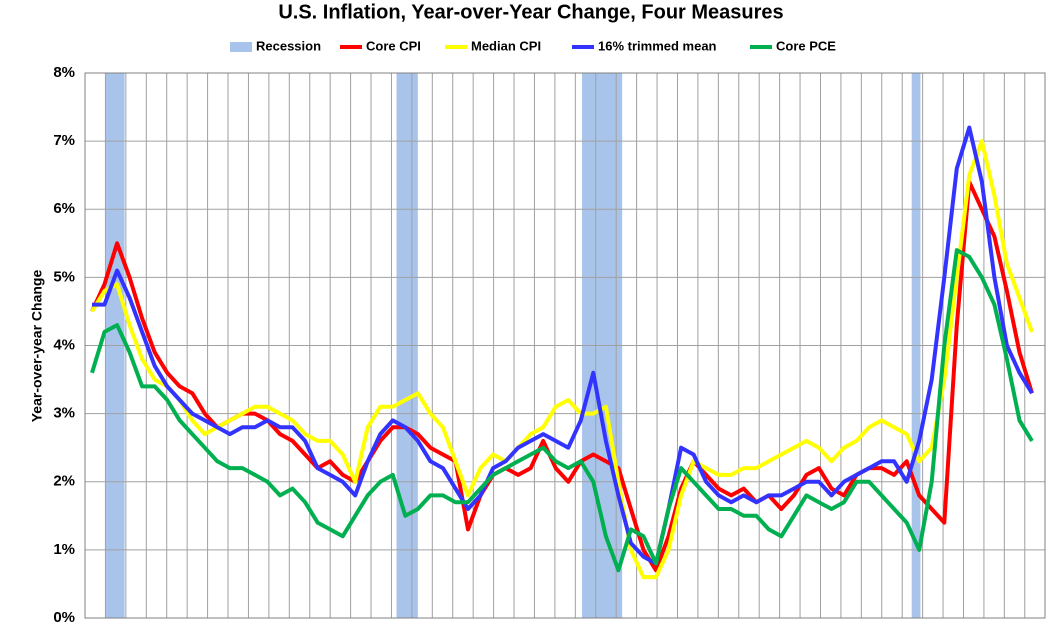 The image size is (1062, 630). I want to click on legend-label: Core CPI, so click(393, 45).